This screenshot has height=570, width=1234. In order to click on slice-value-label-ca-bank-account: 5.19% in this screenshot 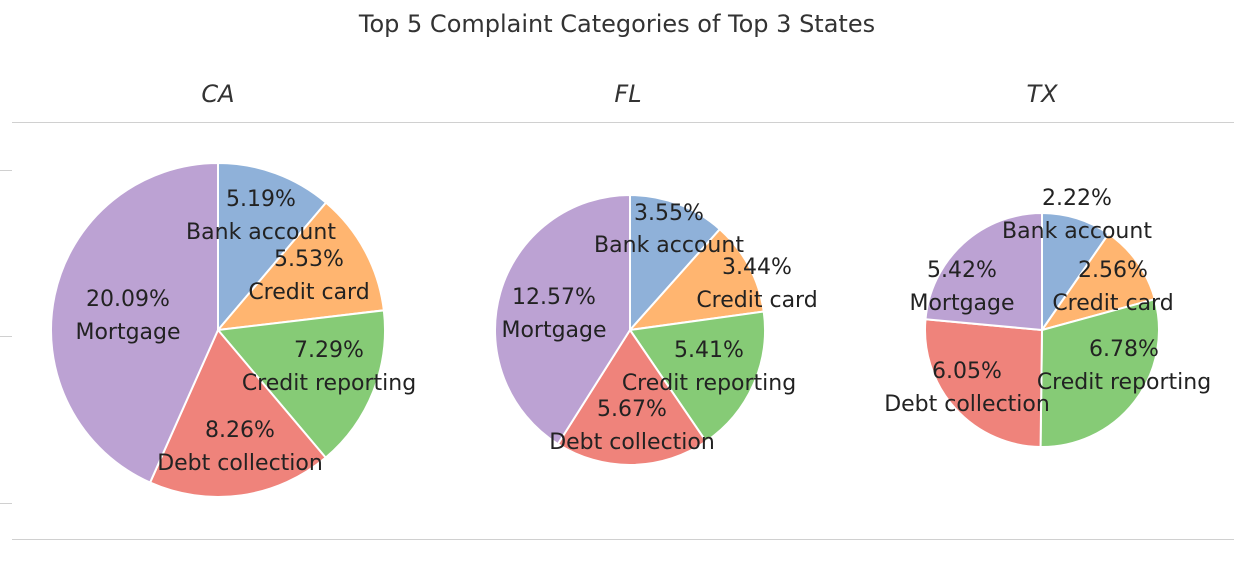, I will do `click(261, 199)`.